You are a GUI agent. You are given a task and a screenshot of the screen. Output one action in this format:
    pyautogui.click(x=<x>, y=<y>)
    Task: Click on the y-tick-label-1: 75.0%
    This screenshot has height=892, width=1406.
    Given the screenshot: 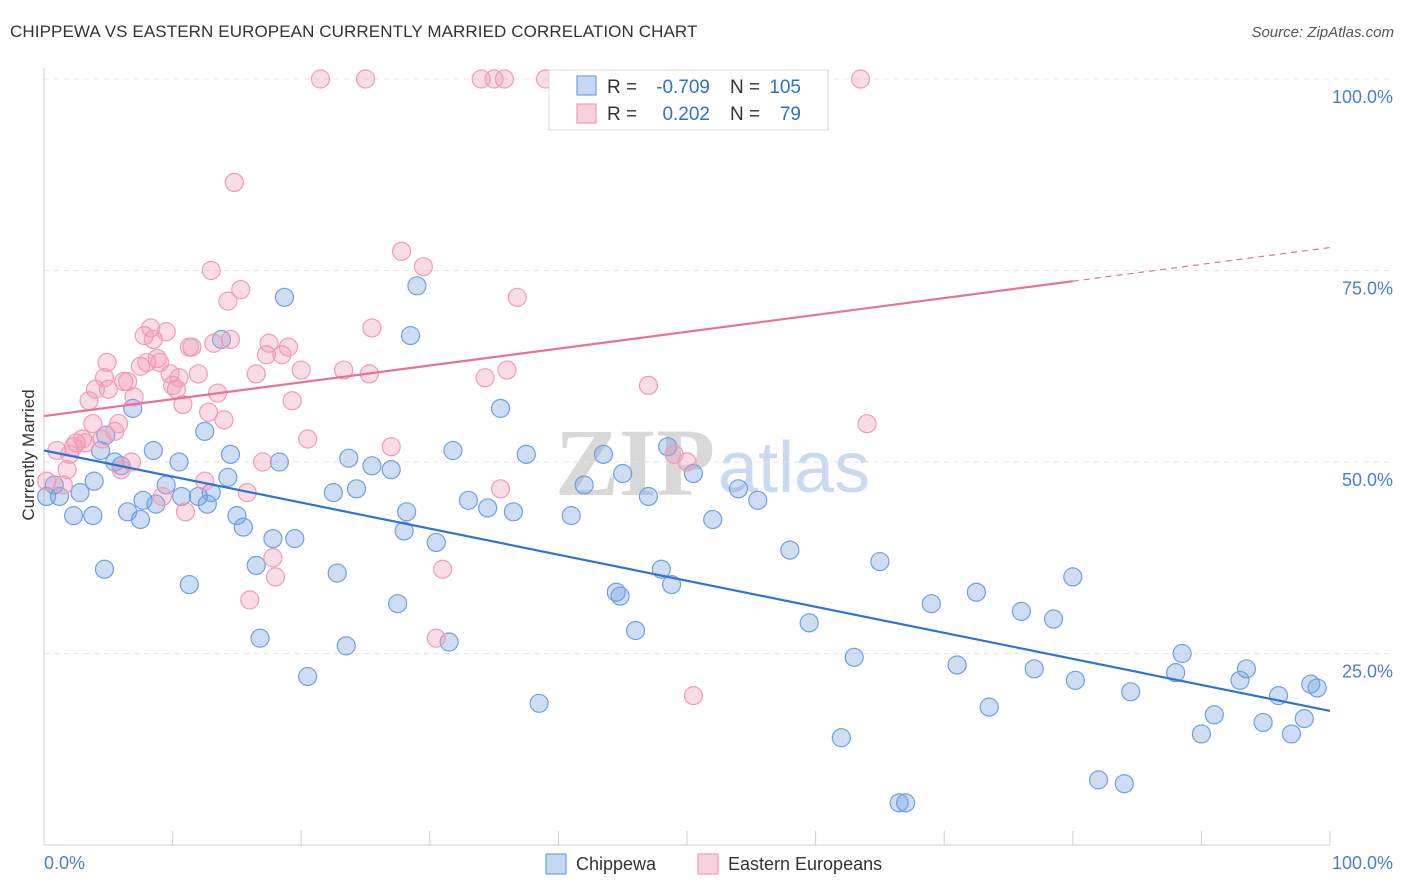 What is the action you would take?
    pyautogui.click(x=1367, y=289)
    